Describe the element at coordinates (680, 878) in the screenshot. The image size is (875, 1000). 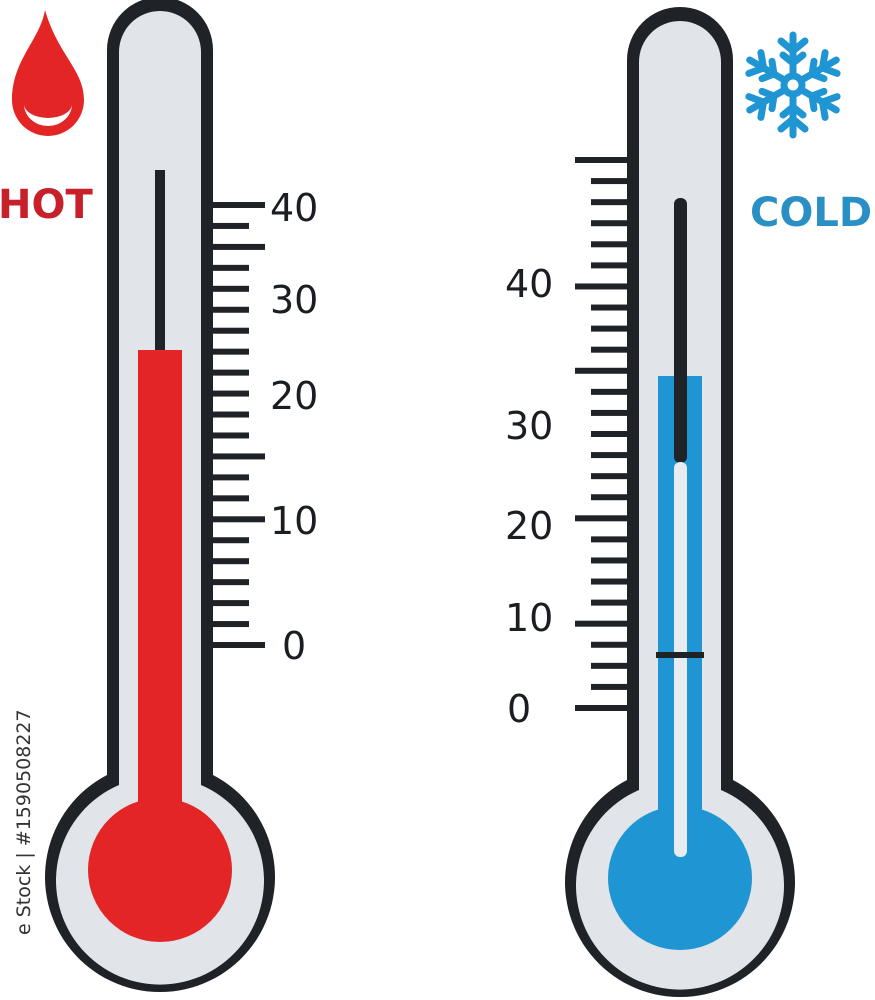
I see `cold-liquid-bulb` at that location.